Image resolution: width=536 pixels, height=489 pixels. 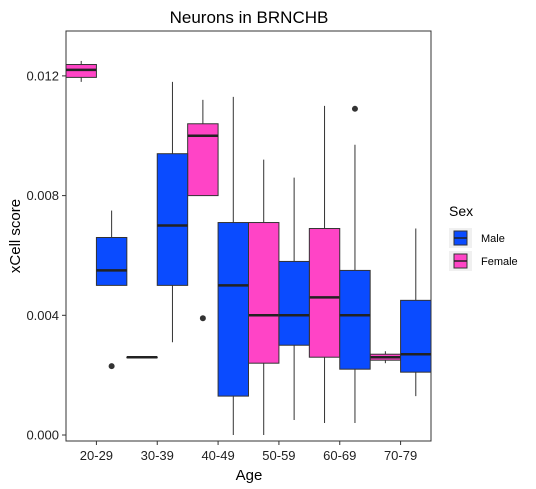 I want to click on legend-title: Sex, so click(x=461, y=211).